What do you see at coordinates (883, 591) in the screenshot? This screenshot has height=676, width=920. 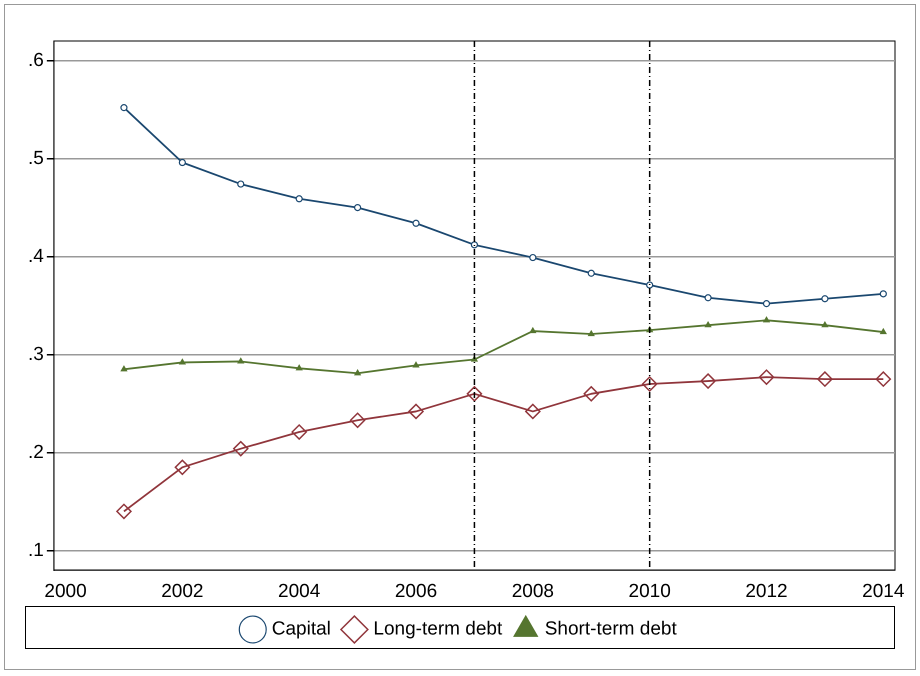 I see `x-tick-label: 2014` at bounding box center [883, 591].